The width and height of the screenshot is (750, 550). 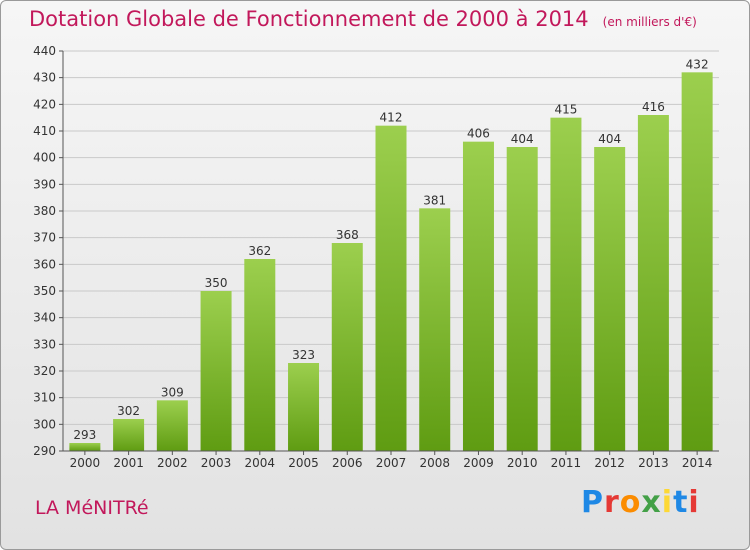 I want to click on y-tick-label: 350, so click(x=44, y=291).